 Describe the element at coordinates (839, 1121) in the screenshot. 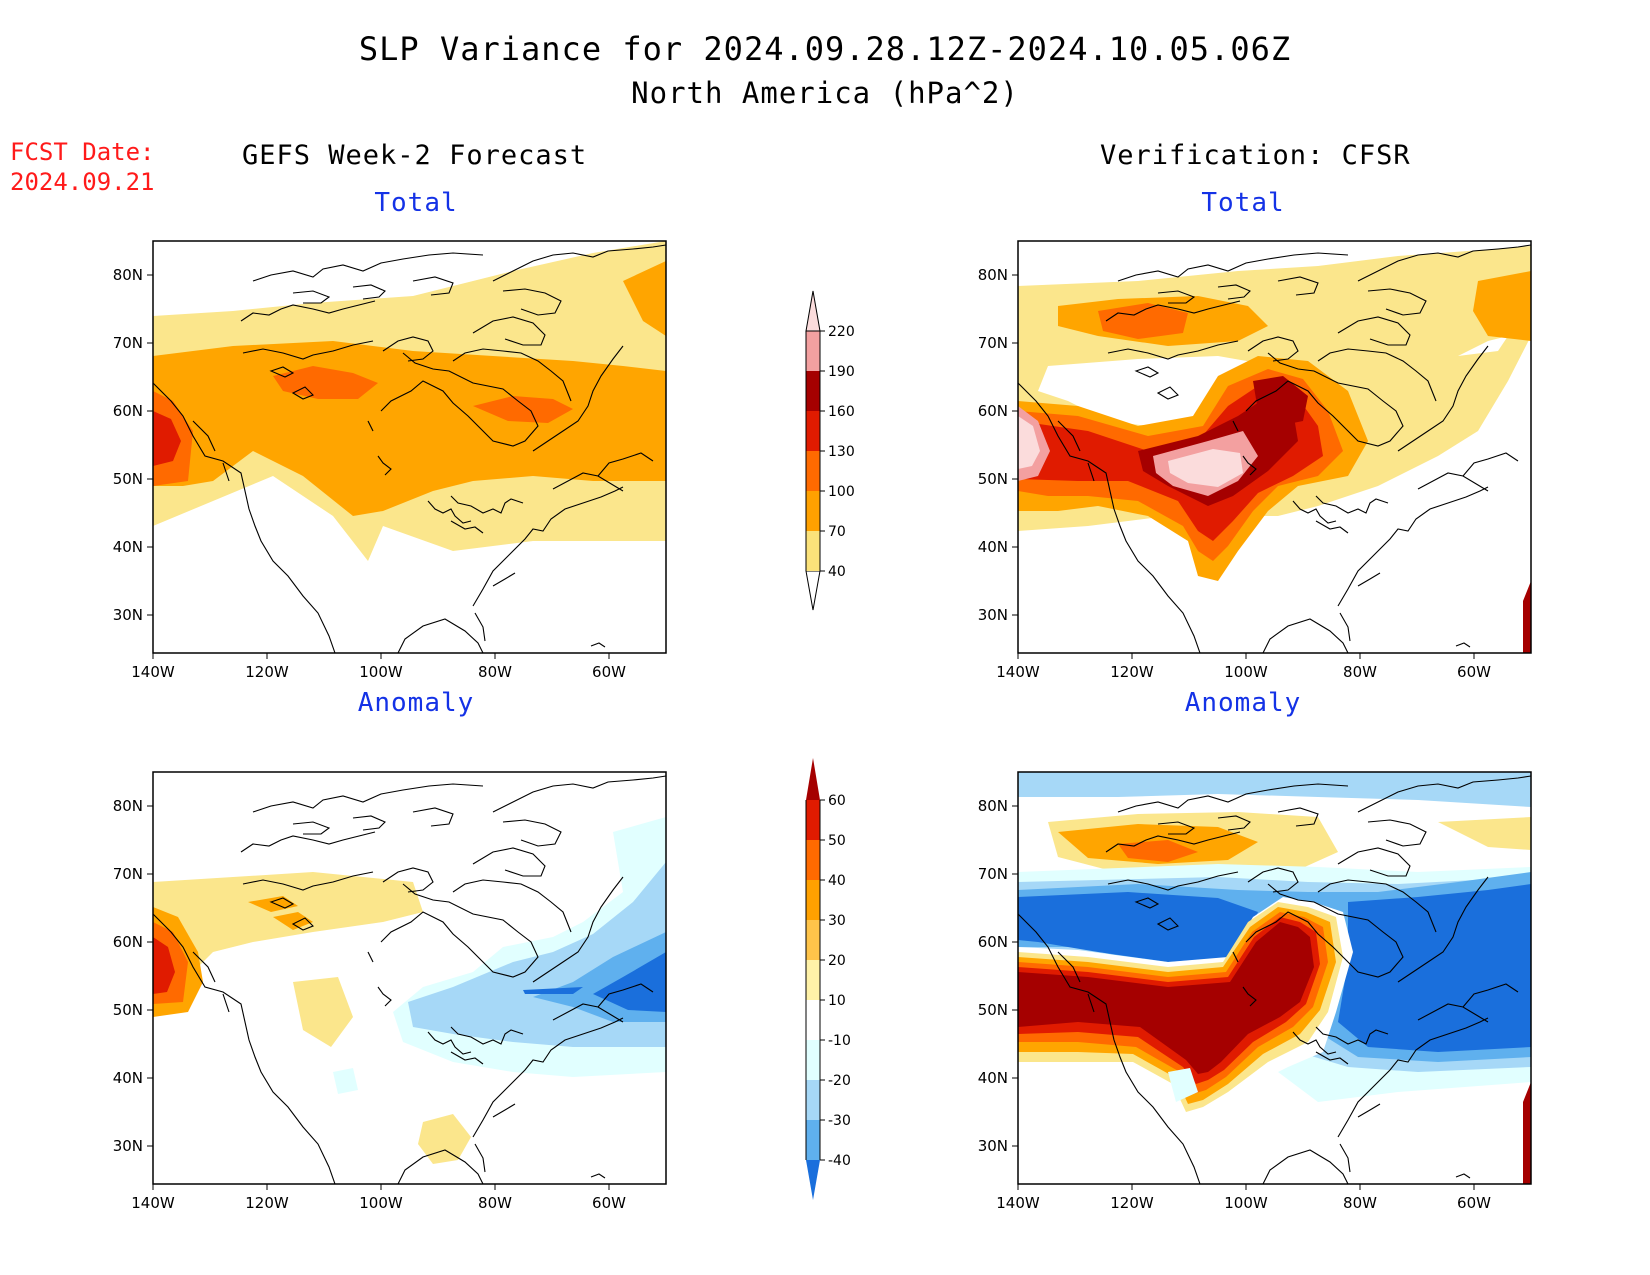

I see `colorbar-label: -30` at that location.